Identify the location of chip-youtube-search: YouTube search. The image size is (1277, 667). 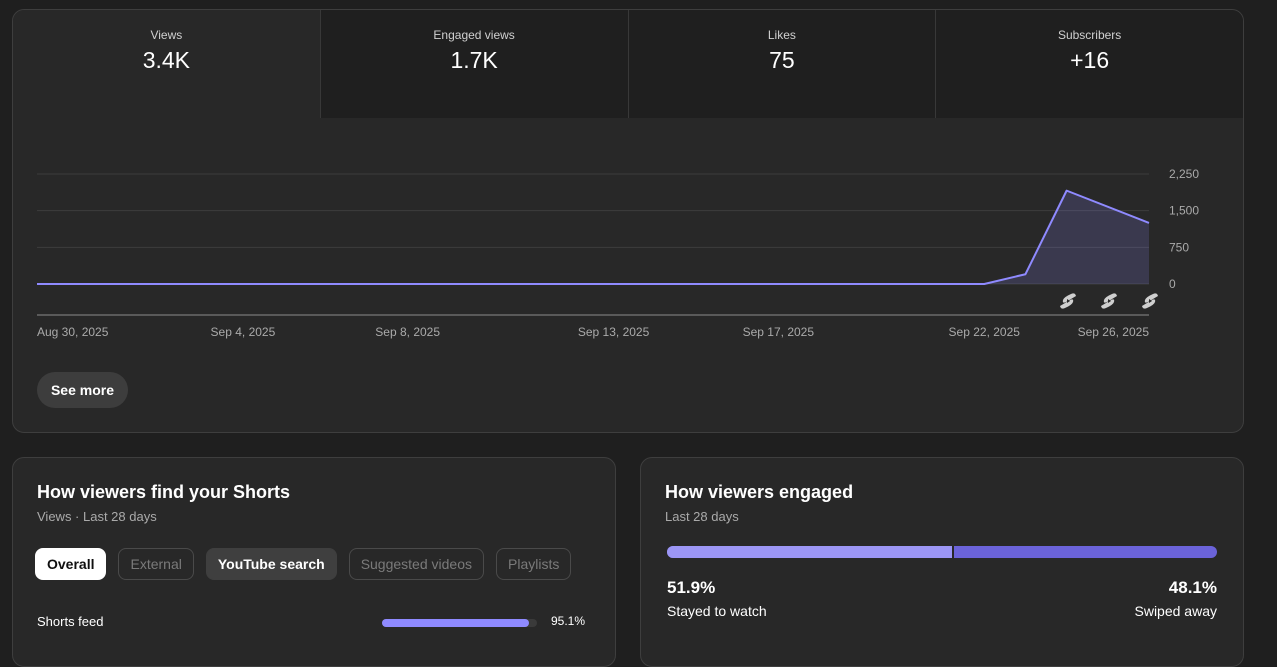
(271, 564).